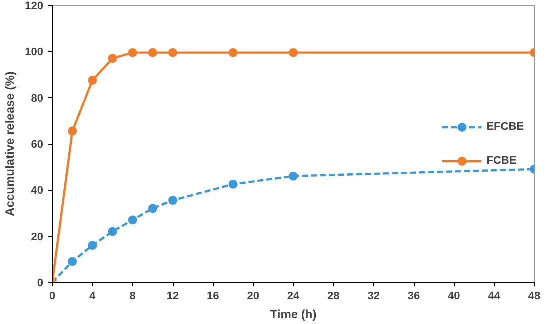 This screenshot has width=550, height=324. Describe the element at coordinates (334, 296) in the screenshot. I see `x-tick-label: 28` at that location.